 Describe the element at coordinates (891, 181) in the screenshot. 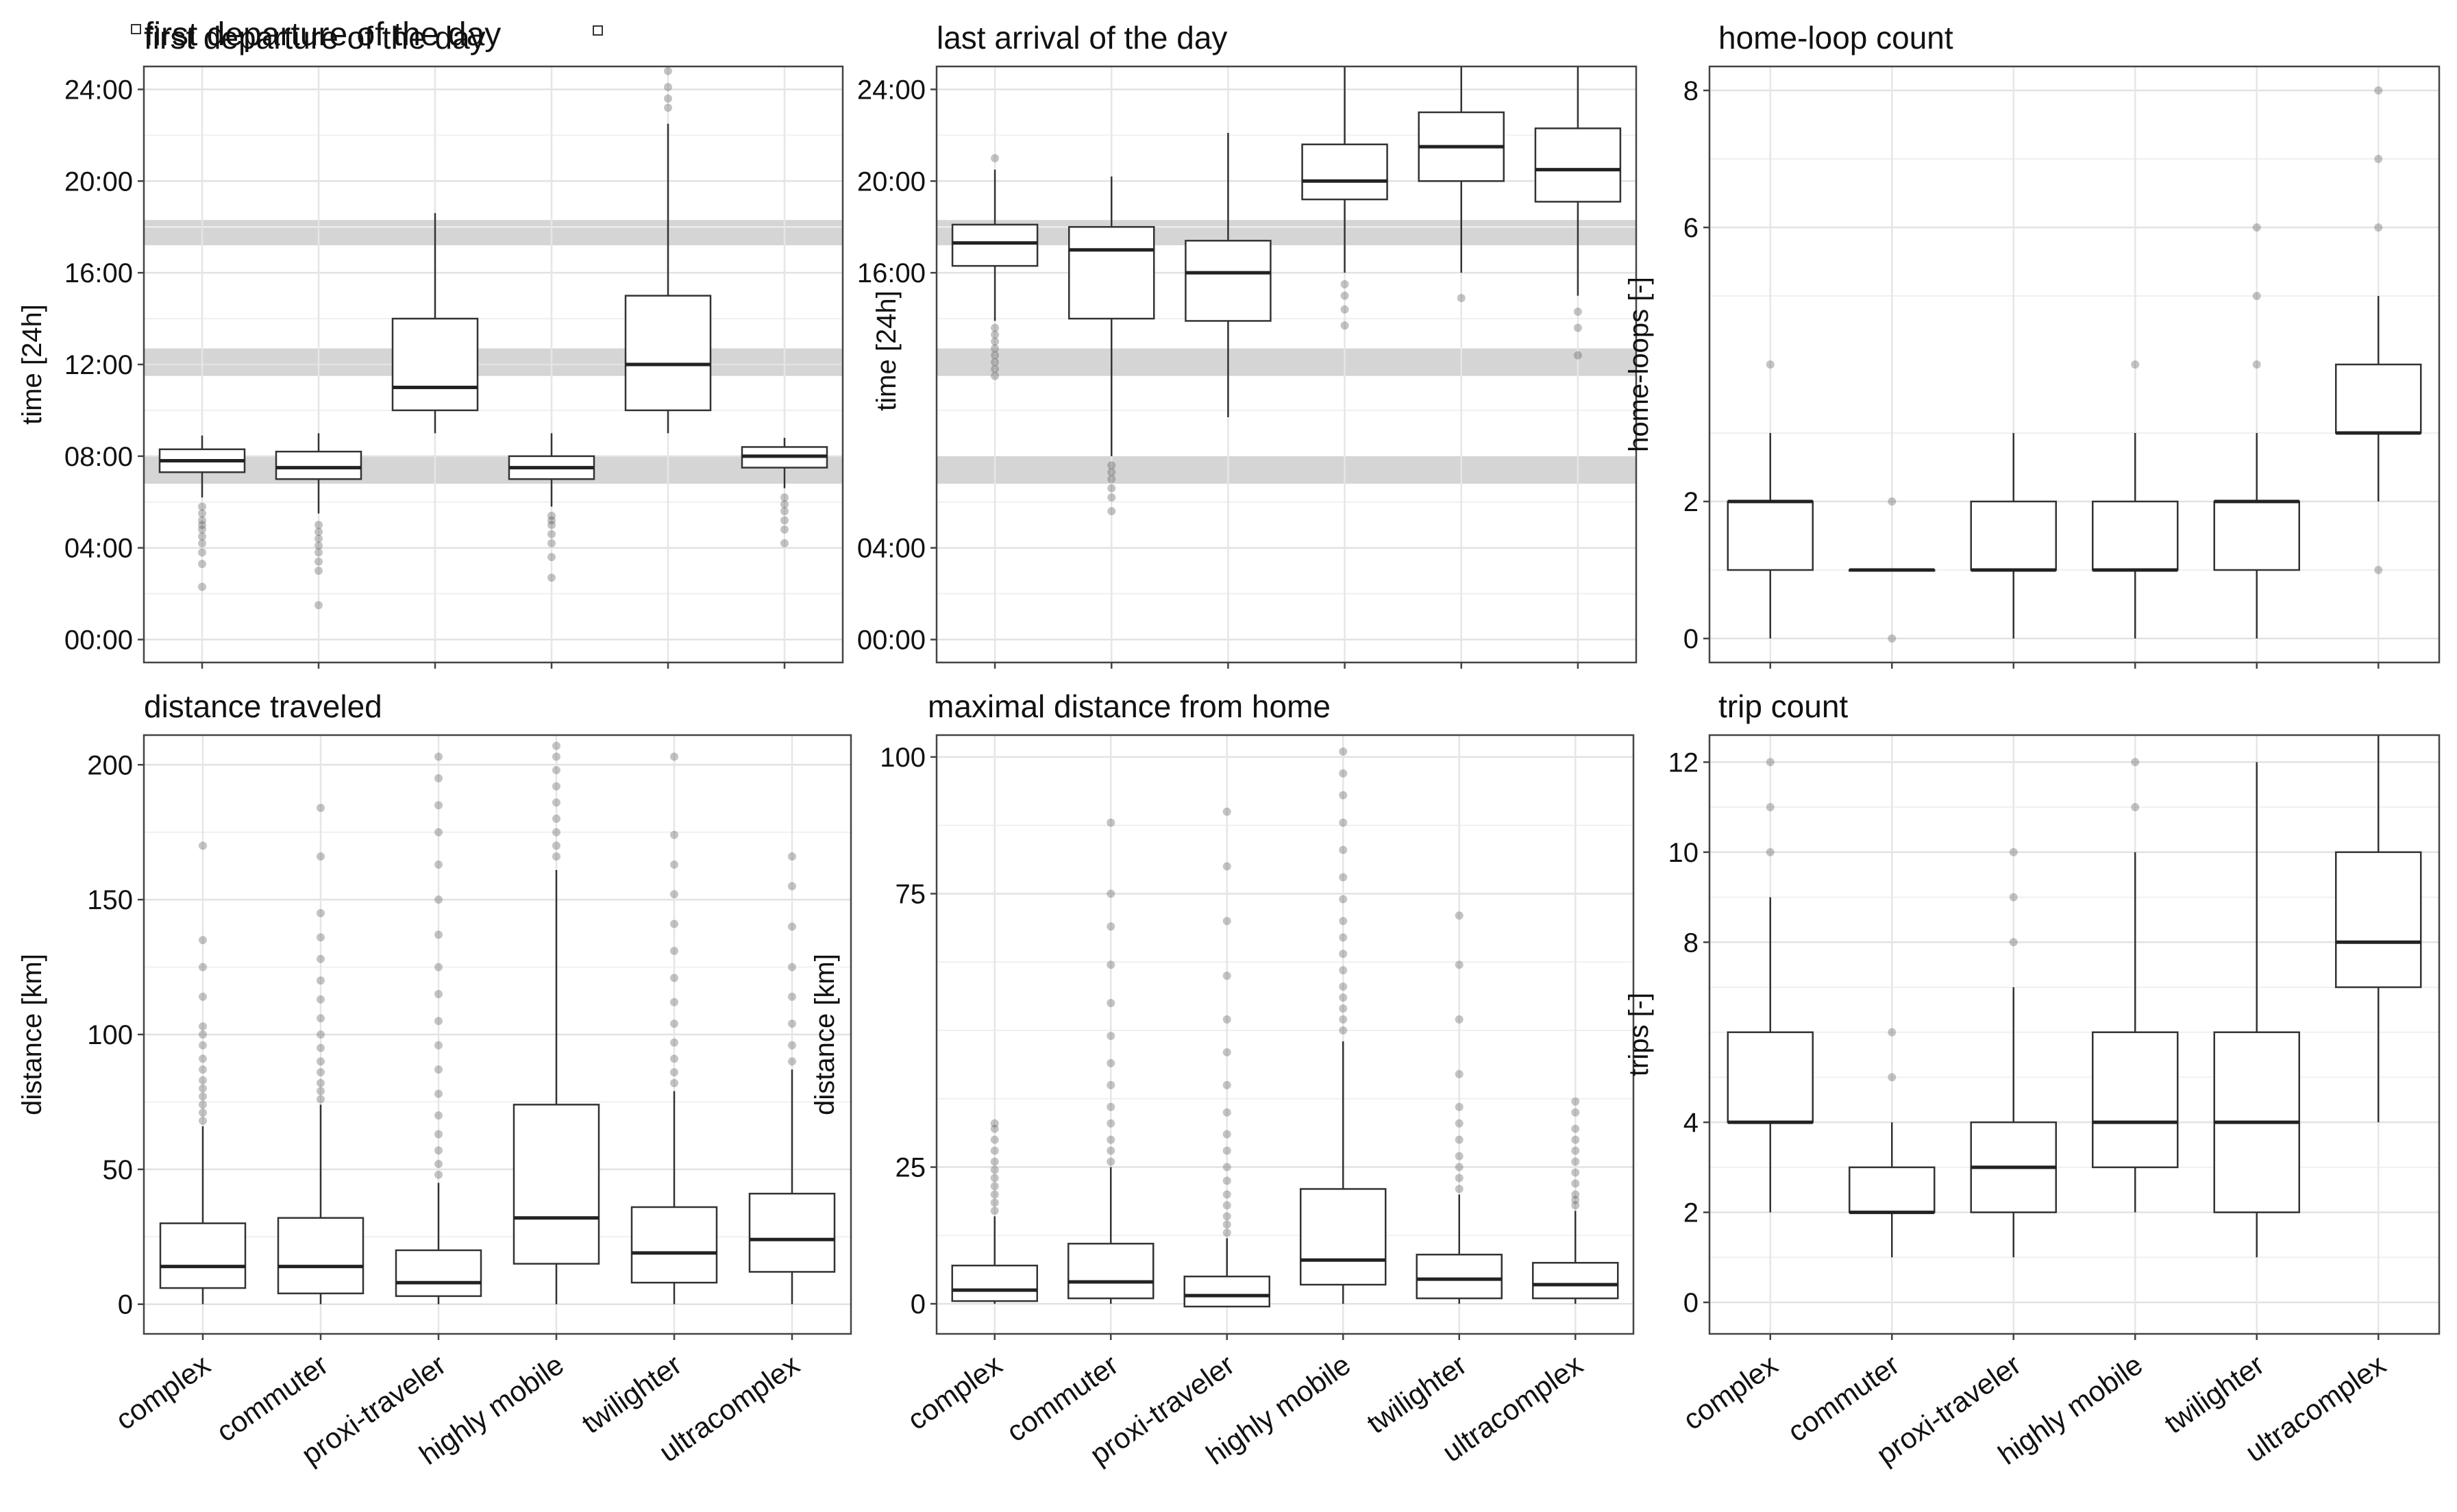

I see `y-tick-label: 20:00` at that location.